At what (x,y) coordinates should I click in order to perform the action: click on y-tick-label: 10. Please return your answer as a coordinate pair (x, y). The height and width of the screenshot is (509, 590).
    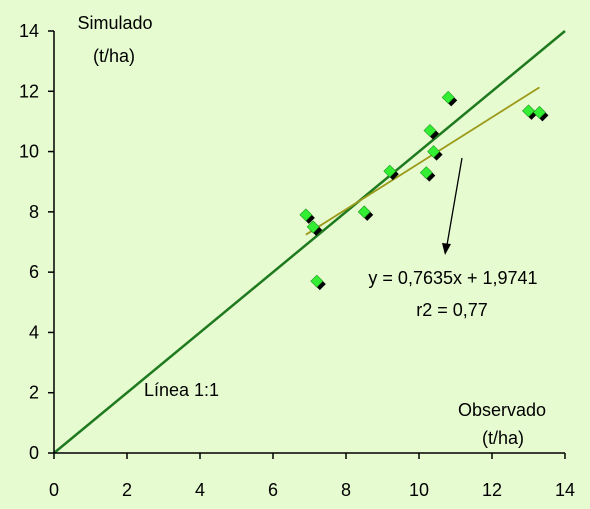
    Looking at the image, I should click on (29, 152).